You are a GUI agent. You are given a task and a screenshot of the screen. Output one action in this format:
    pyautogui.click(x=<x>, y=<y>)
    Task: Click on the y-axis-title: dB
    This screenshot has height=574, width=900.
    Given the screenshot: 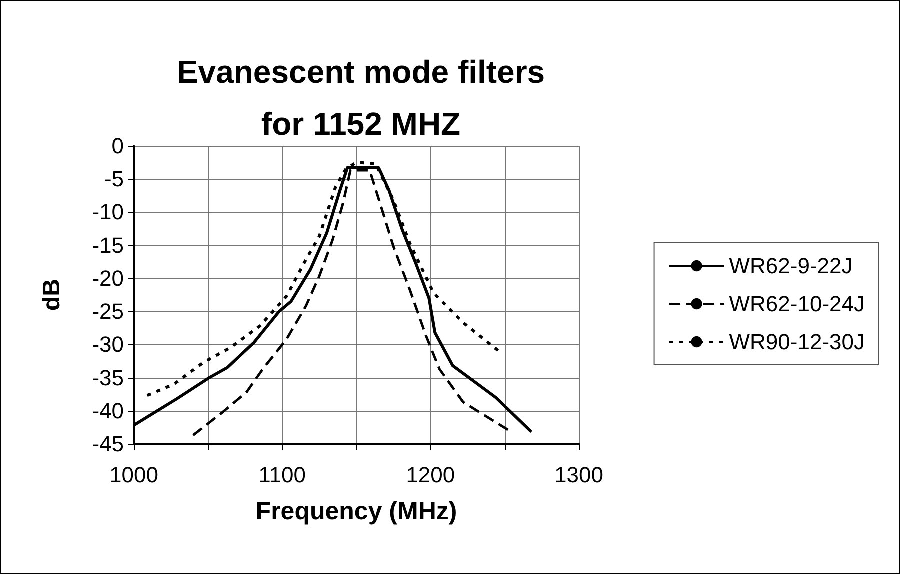 What is the action you would take?
    pyautogui.click(x=52, y=295)
    